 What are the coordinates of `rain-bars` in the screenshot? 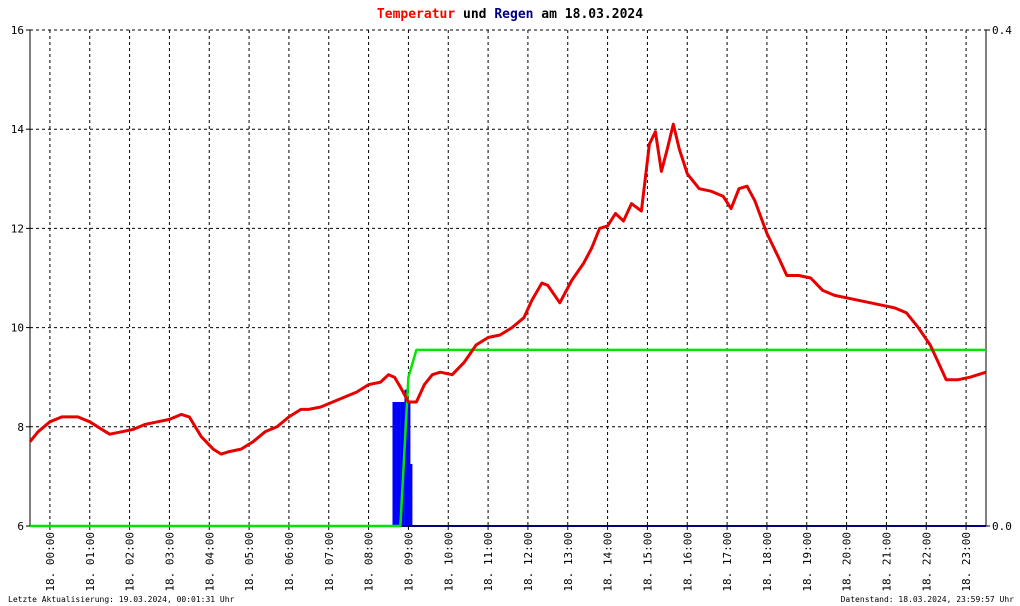 It's located at (402, 457).